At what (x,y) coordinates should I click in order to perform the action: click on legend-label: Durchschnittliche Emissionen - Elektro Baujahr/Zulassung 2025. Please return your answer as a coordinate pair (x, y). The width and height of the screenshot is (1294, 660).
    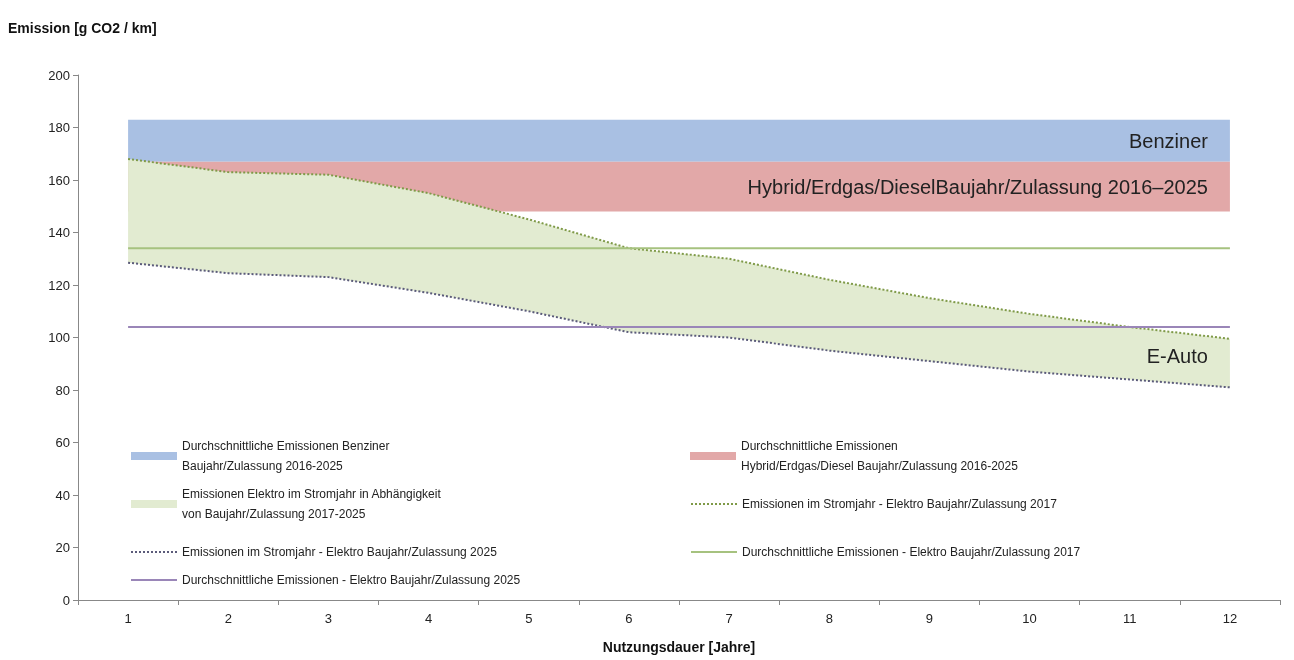
    Looking at the image, I should click on (351, 580).